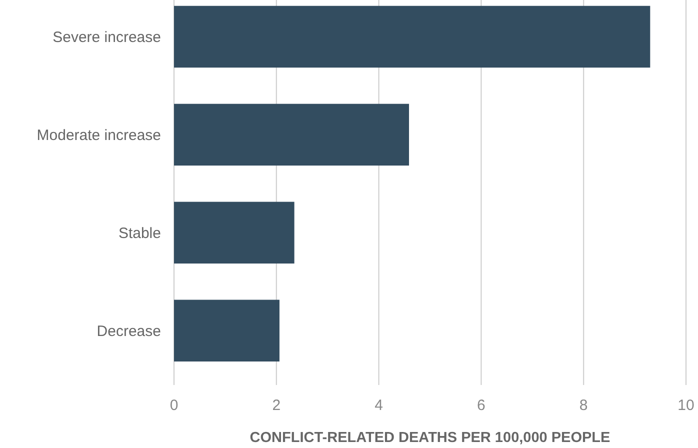  I want to click on x-tick-label: 6, so click(481, 405).